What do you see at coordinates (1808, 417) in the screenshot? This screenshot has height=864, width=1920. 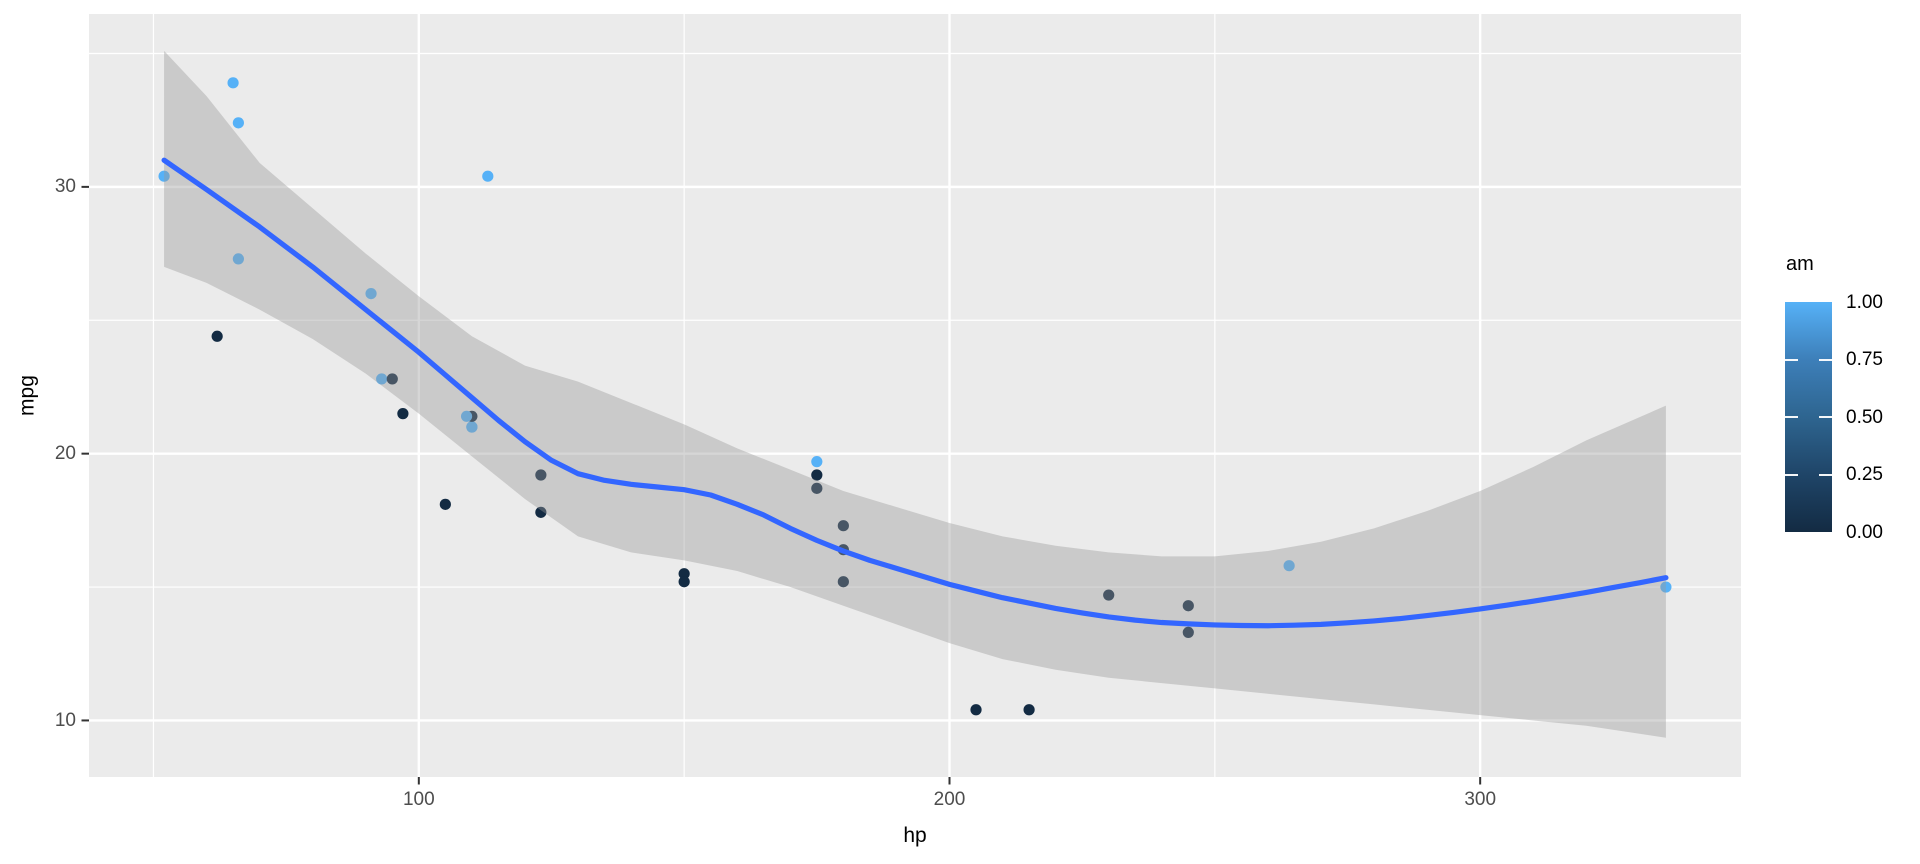 I see `legend-gradient-bar` at bounding box center [1808, 417].